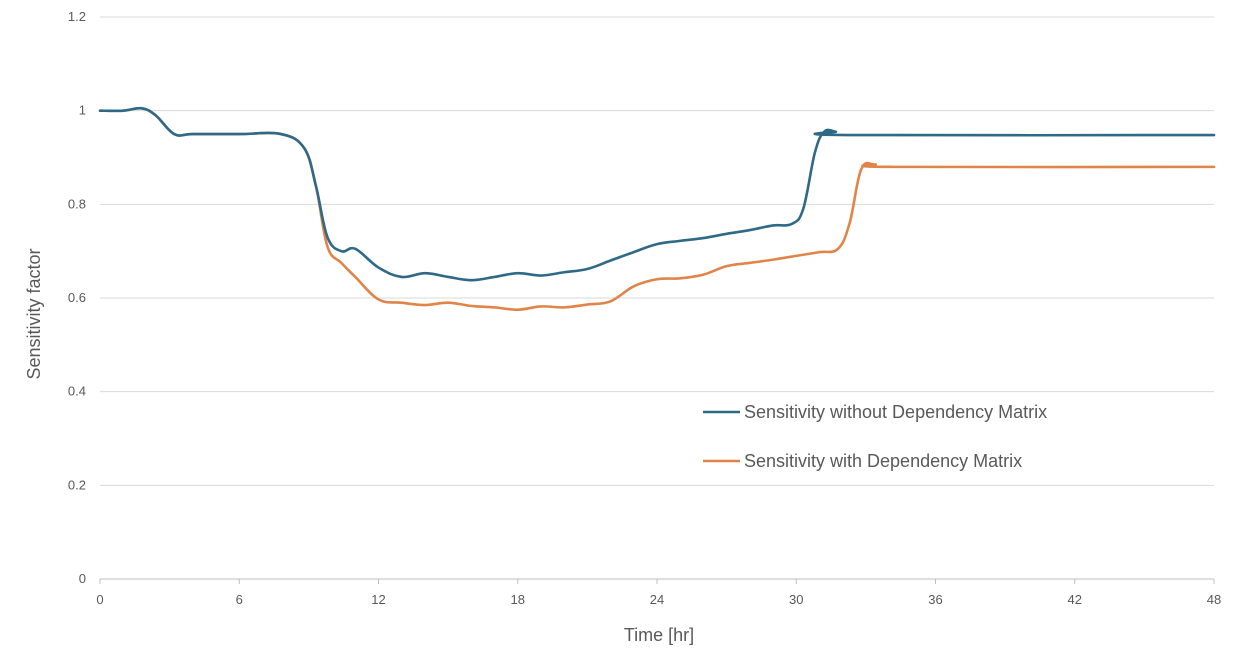  What do you see at coordinates (77, 203) in the screenshot?
I see `y-tick-label: 0.8` at bounding box center [77, 203].